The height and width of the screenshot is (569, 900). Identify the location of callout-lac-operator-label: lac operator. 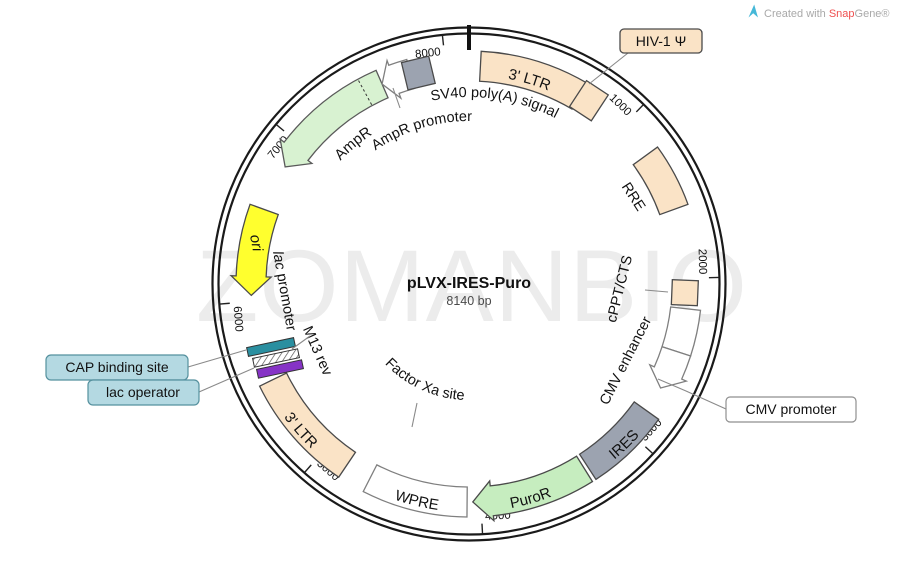
(143, 392).